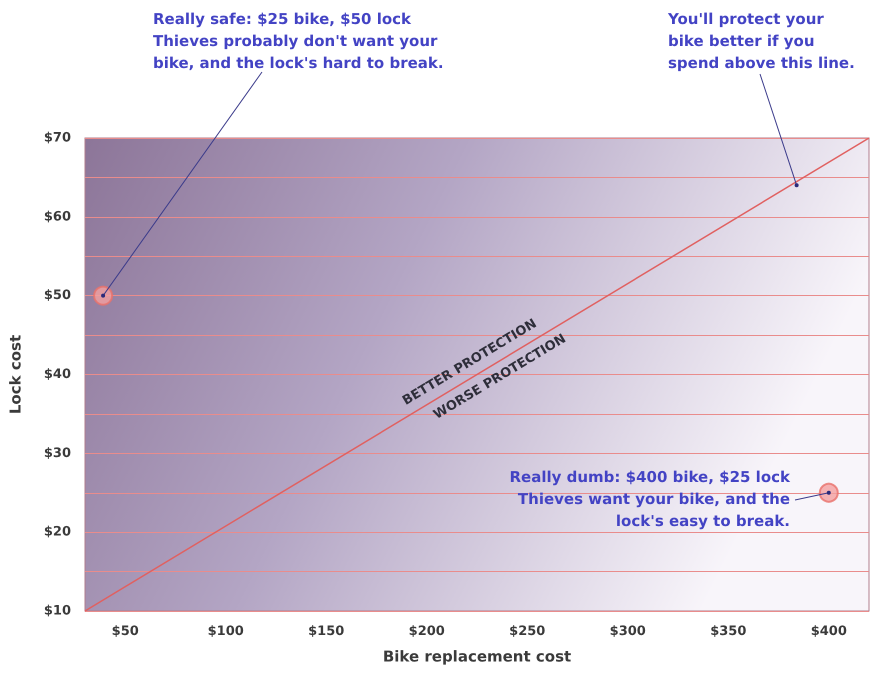 The width and height of the screenshot is (870, 675). I want to click on x-axis-title: Bike replacement cost, so click(477, 657).